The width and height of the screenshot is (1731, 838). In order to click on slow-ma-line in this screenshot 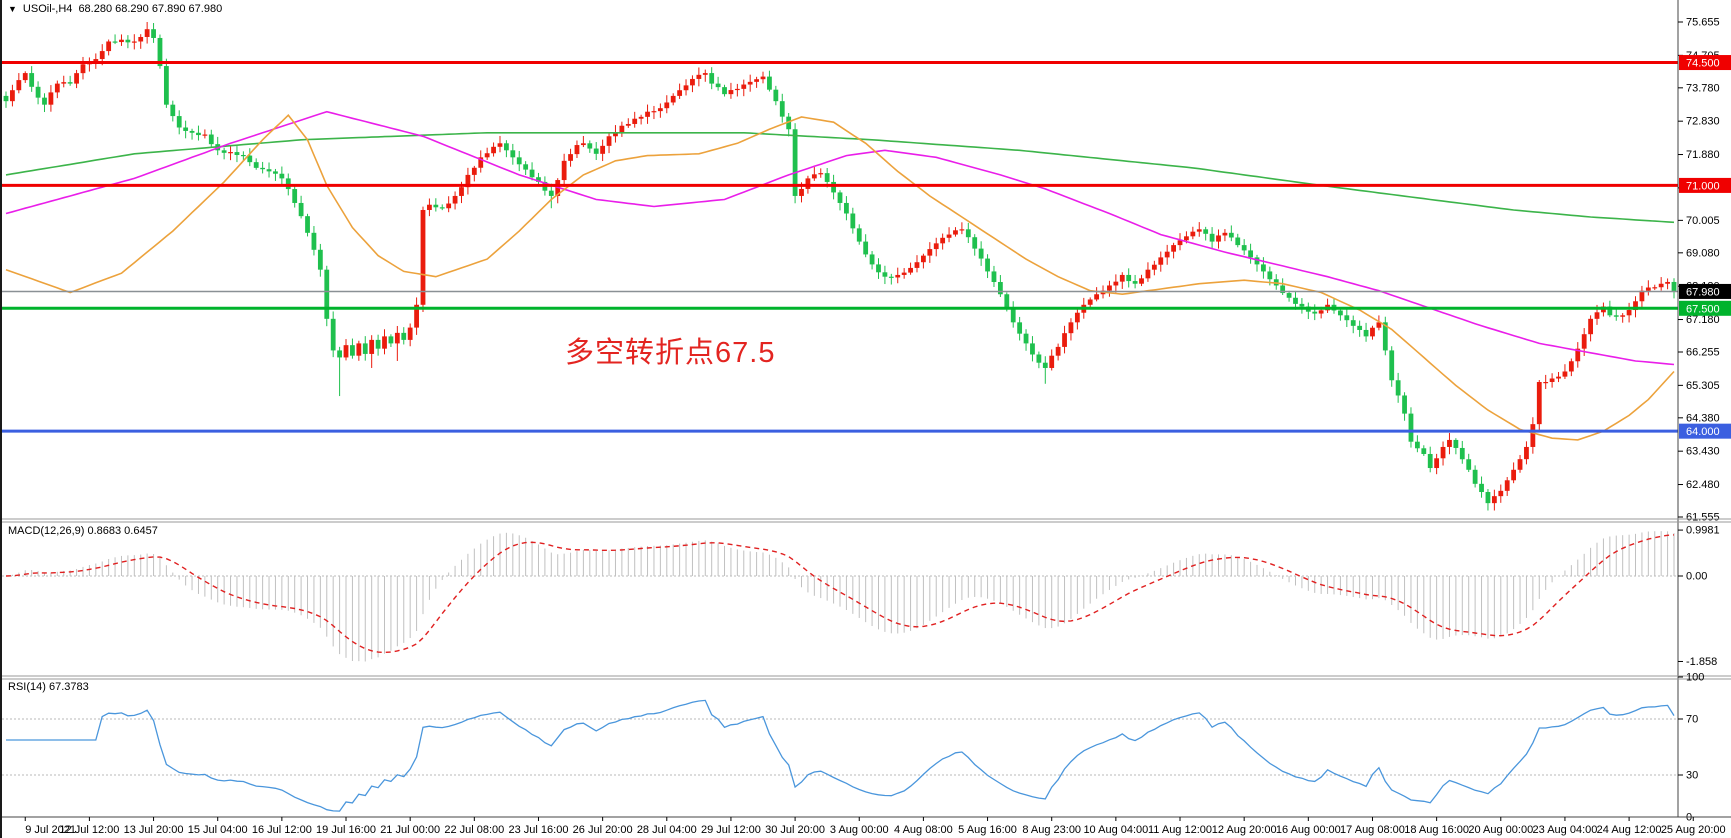, I will do `click(840, 178)`.